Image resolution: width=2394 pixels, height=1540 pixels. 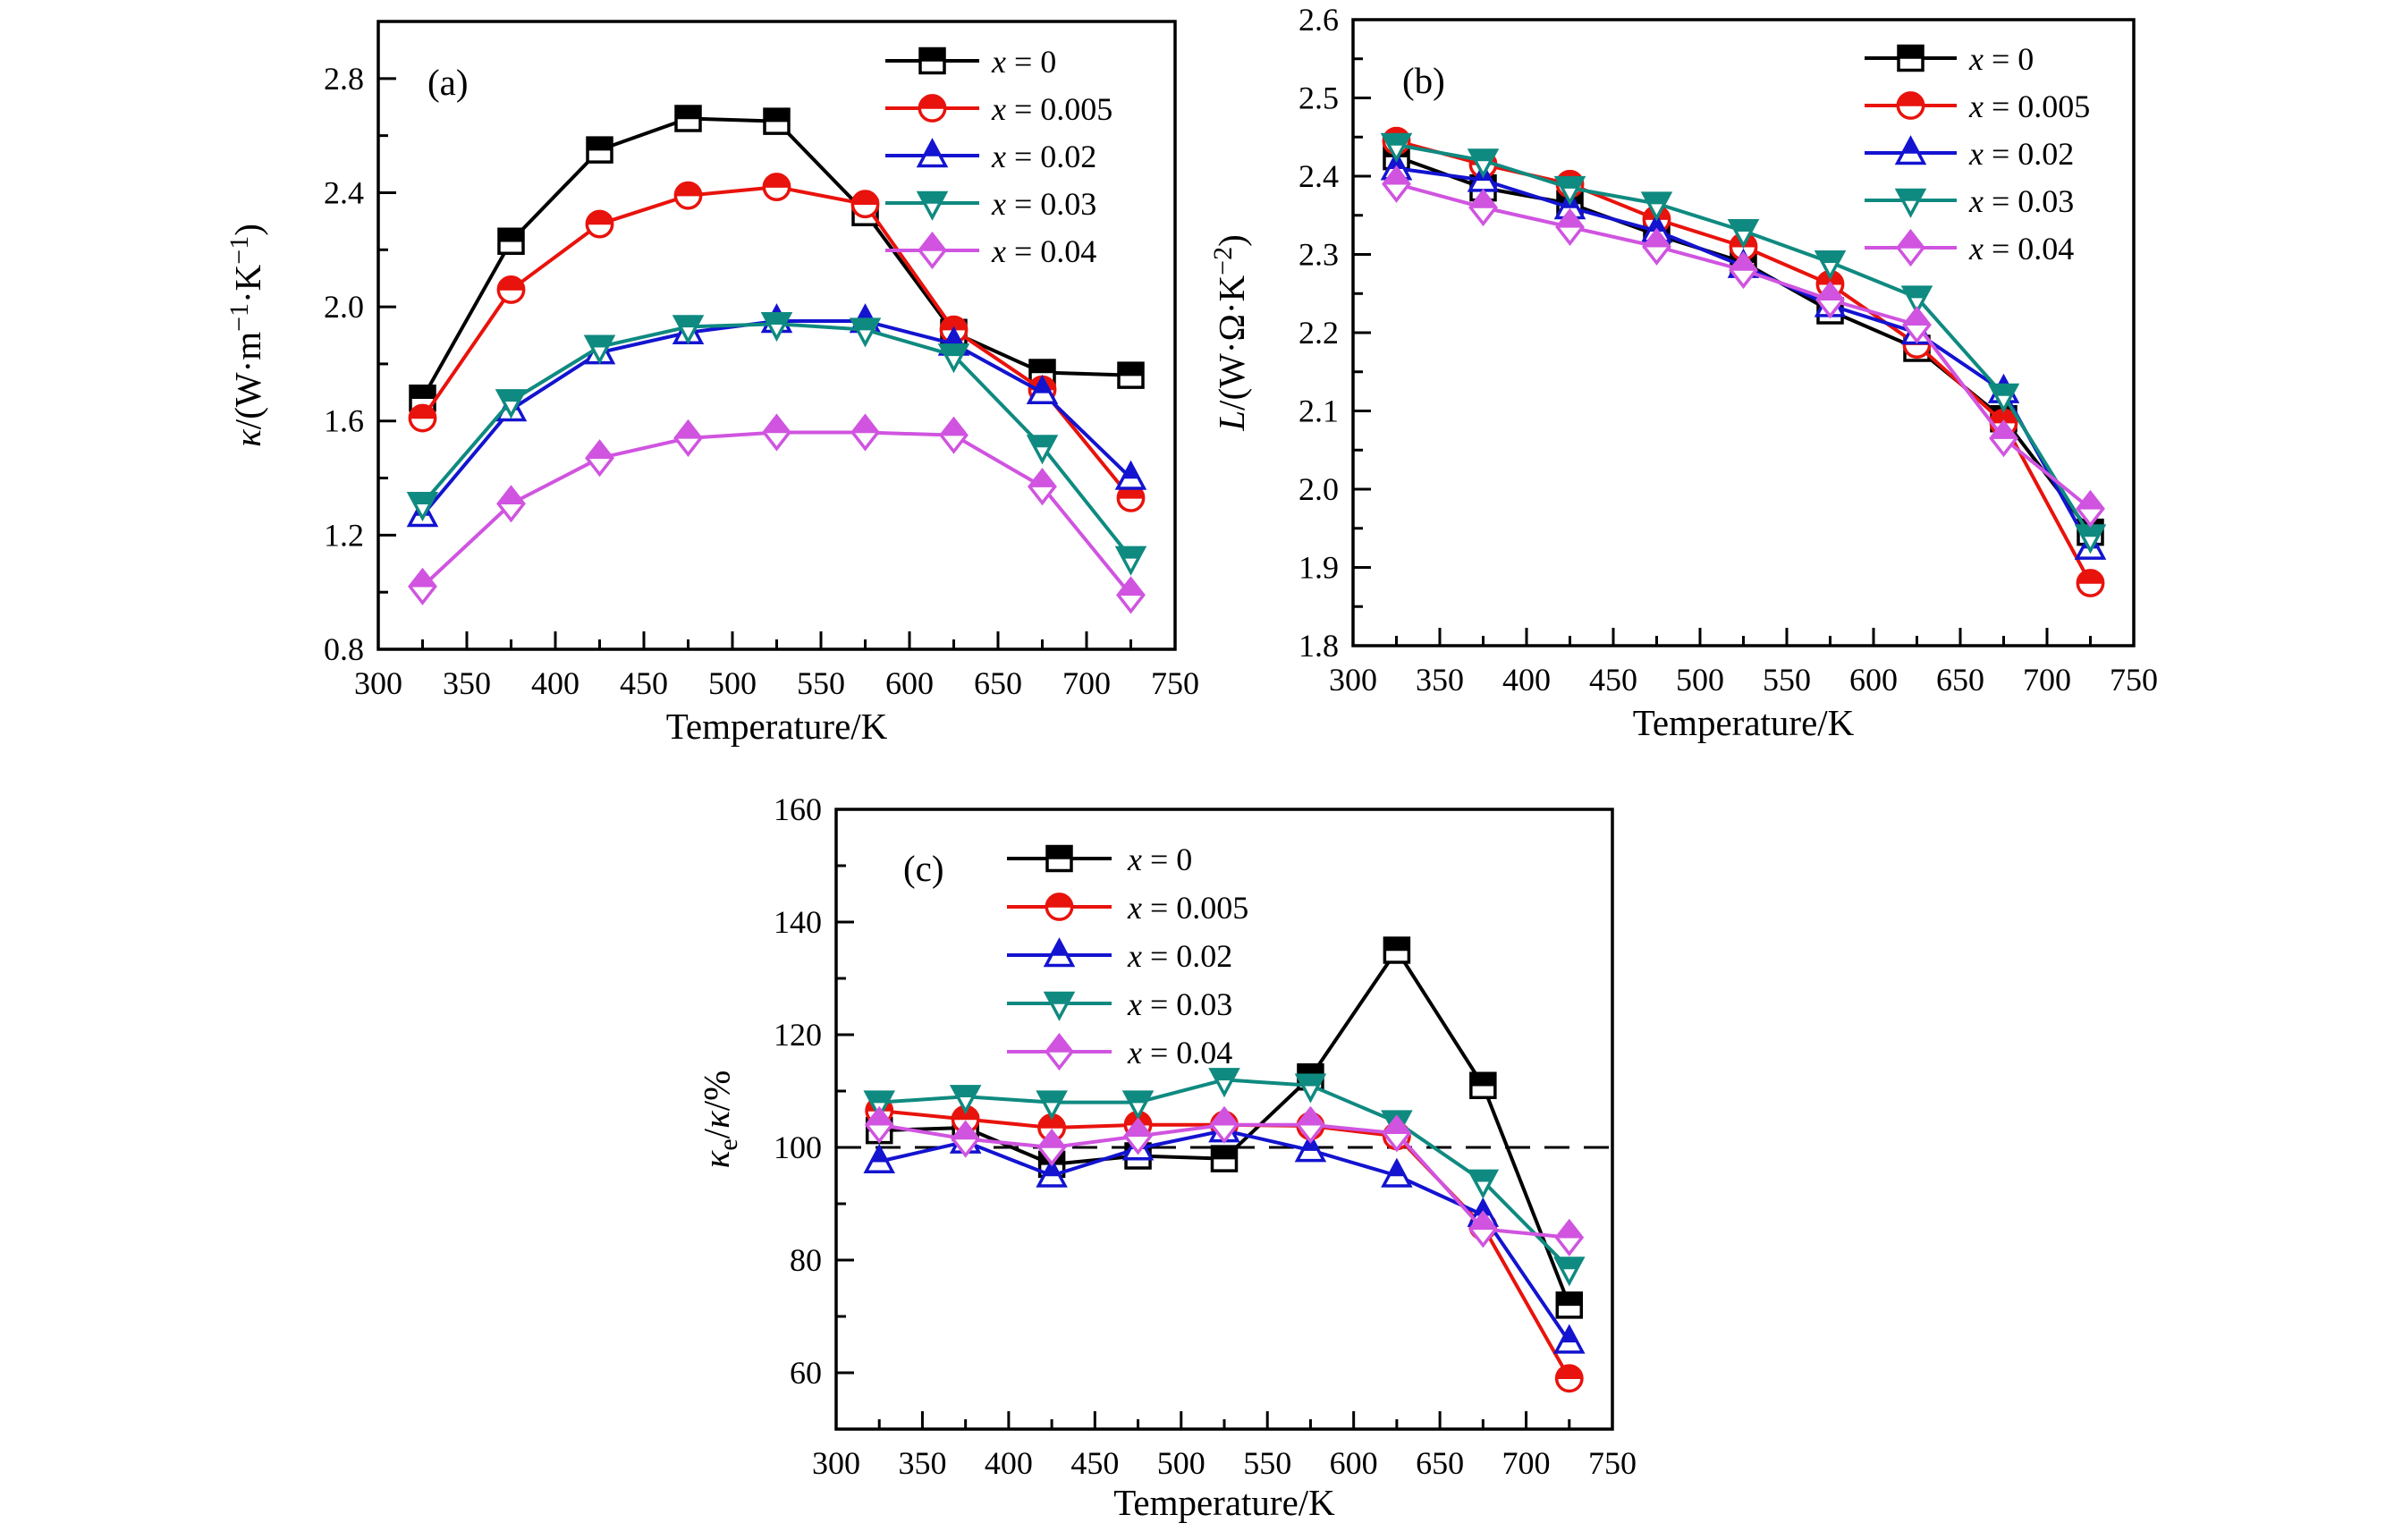 What do you see at coordinates (1319, 333) in the screenshot?
I see `y-tick-label: 2.2` at bounding box center [1319, 333].